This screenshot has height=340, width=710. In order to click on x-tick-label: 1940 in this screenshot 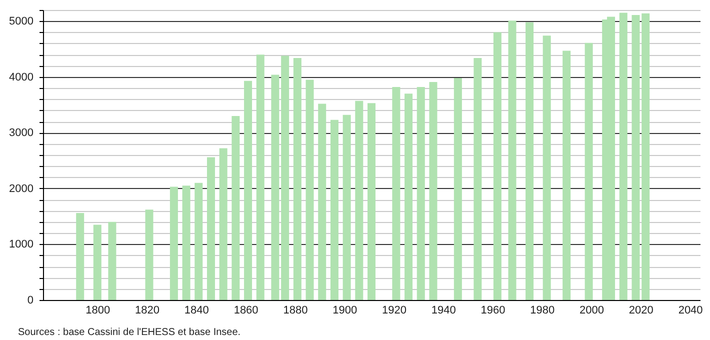, I will do `click(443, 310)`.